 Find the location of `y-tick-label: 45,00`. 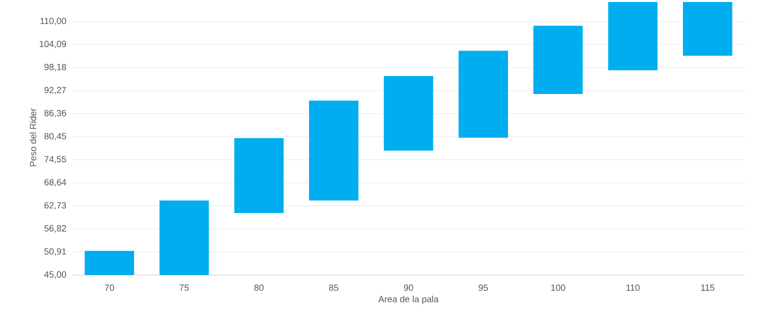

y-tick-label: 45,00 is located at coordinates (55, 275).